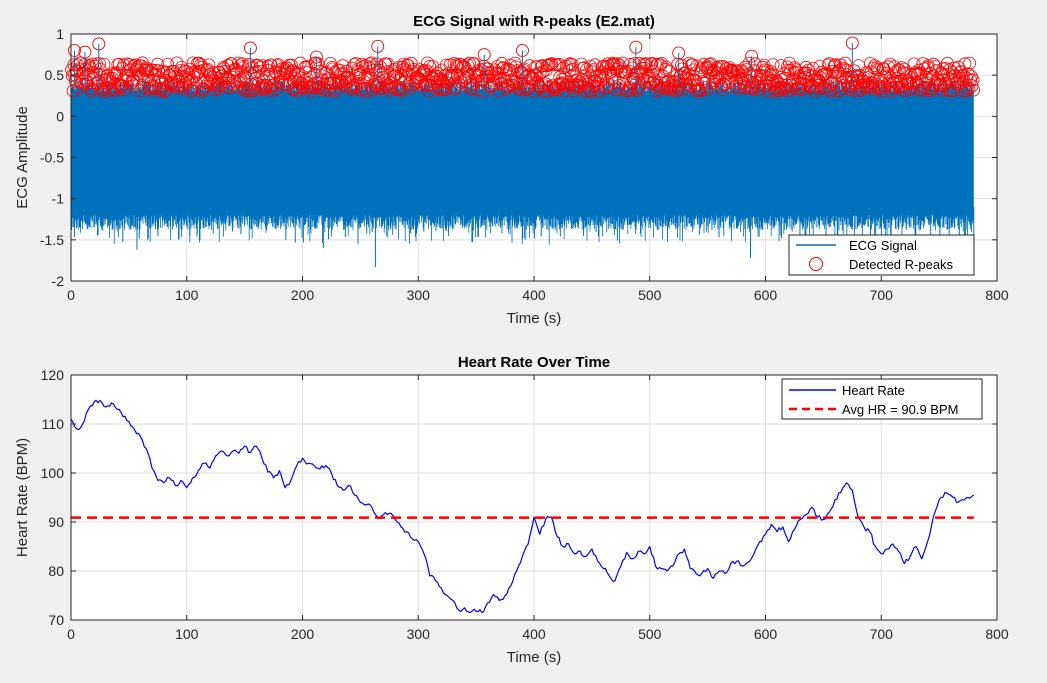 The image size is (1047, 683). What do you see at coordinates (534, 634) in the screenshot?
I see `heart-rate-x-tick-label: 400` at bounding box center [534, 634].